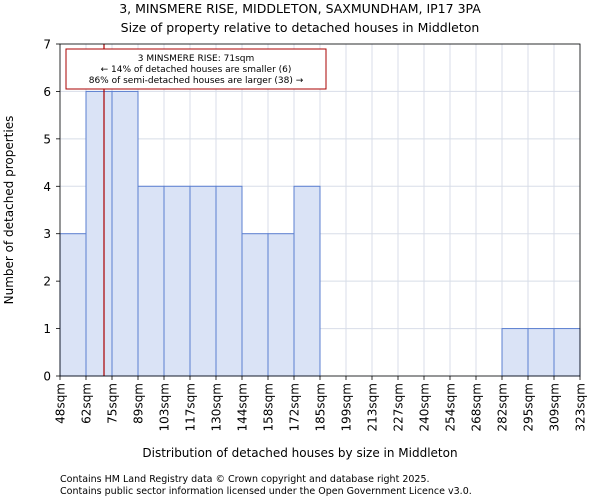 The image size is (600, 500). Describe the element at coordinates (321, 407) in the screenshot. I see `x-tick-label: 185sqm` at that location.